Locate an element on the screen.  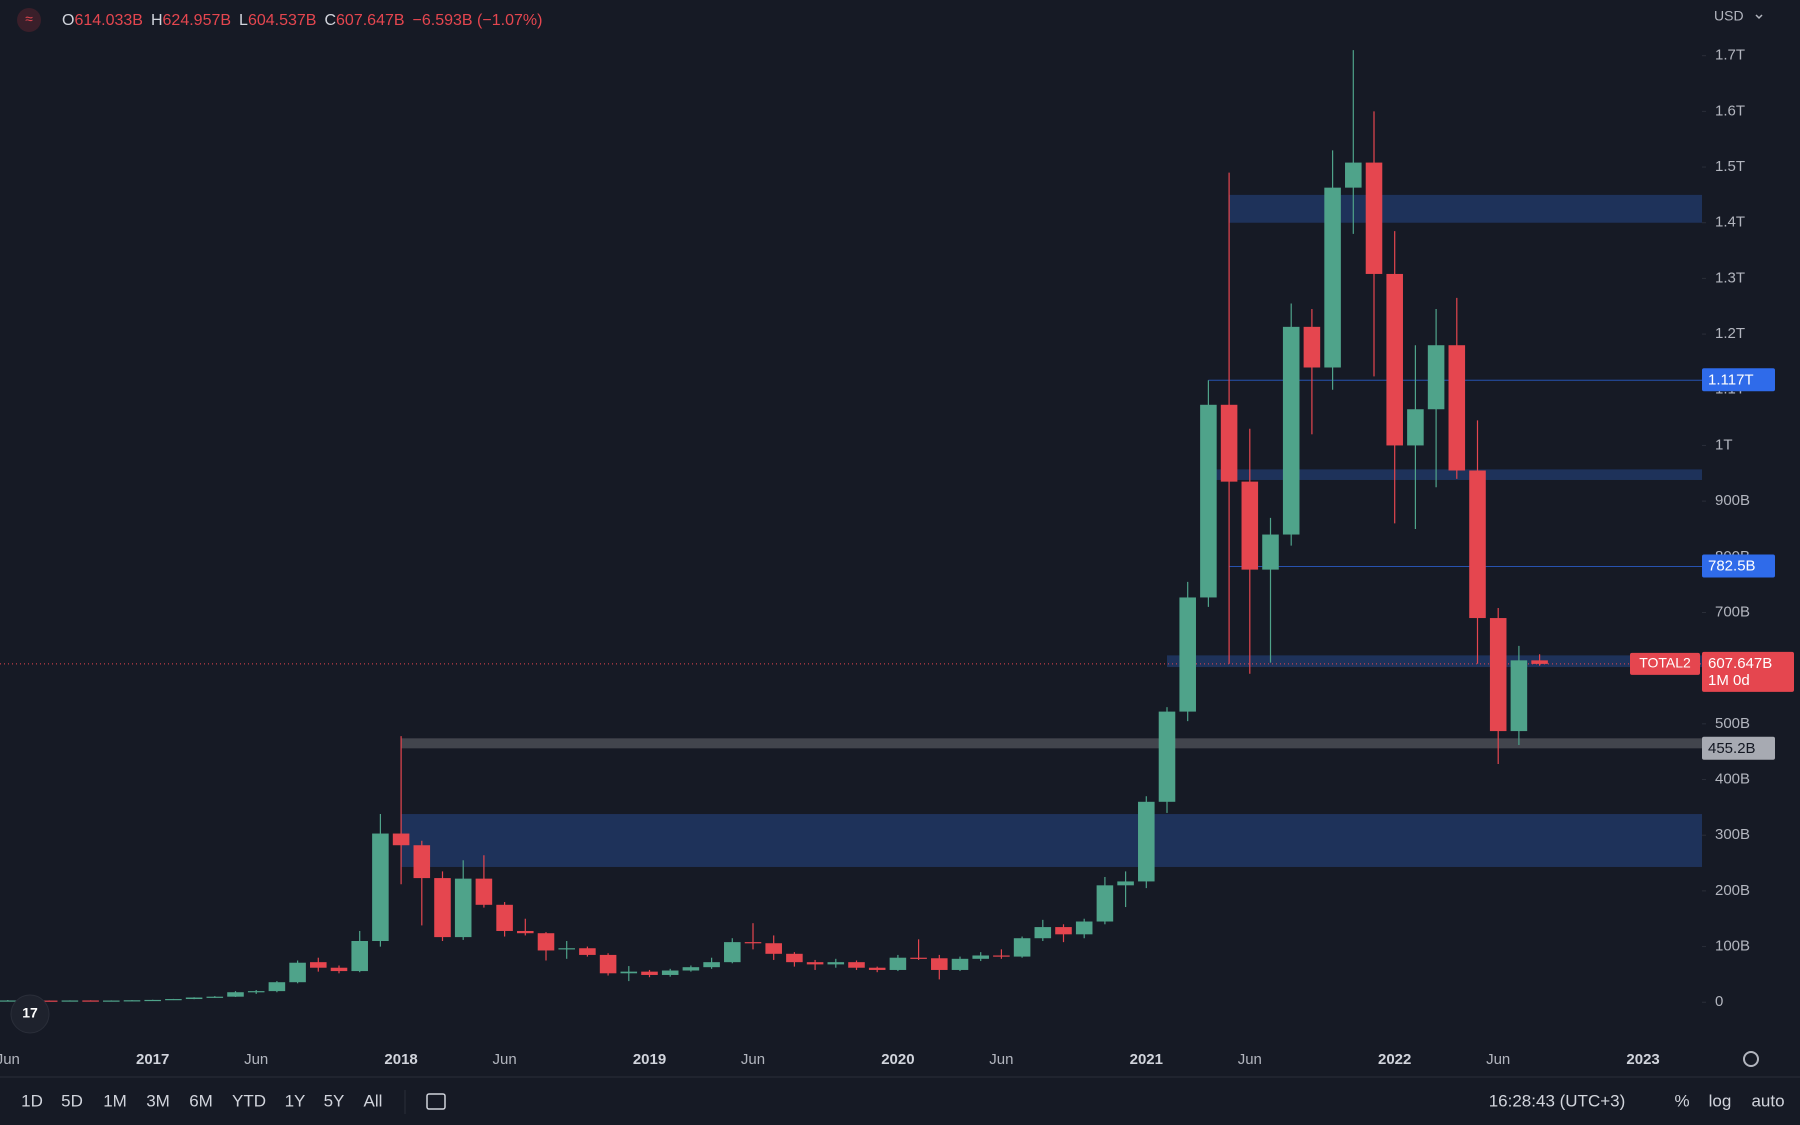
y-tick-label: 1.2T is located at coordinates (1730, 333).